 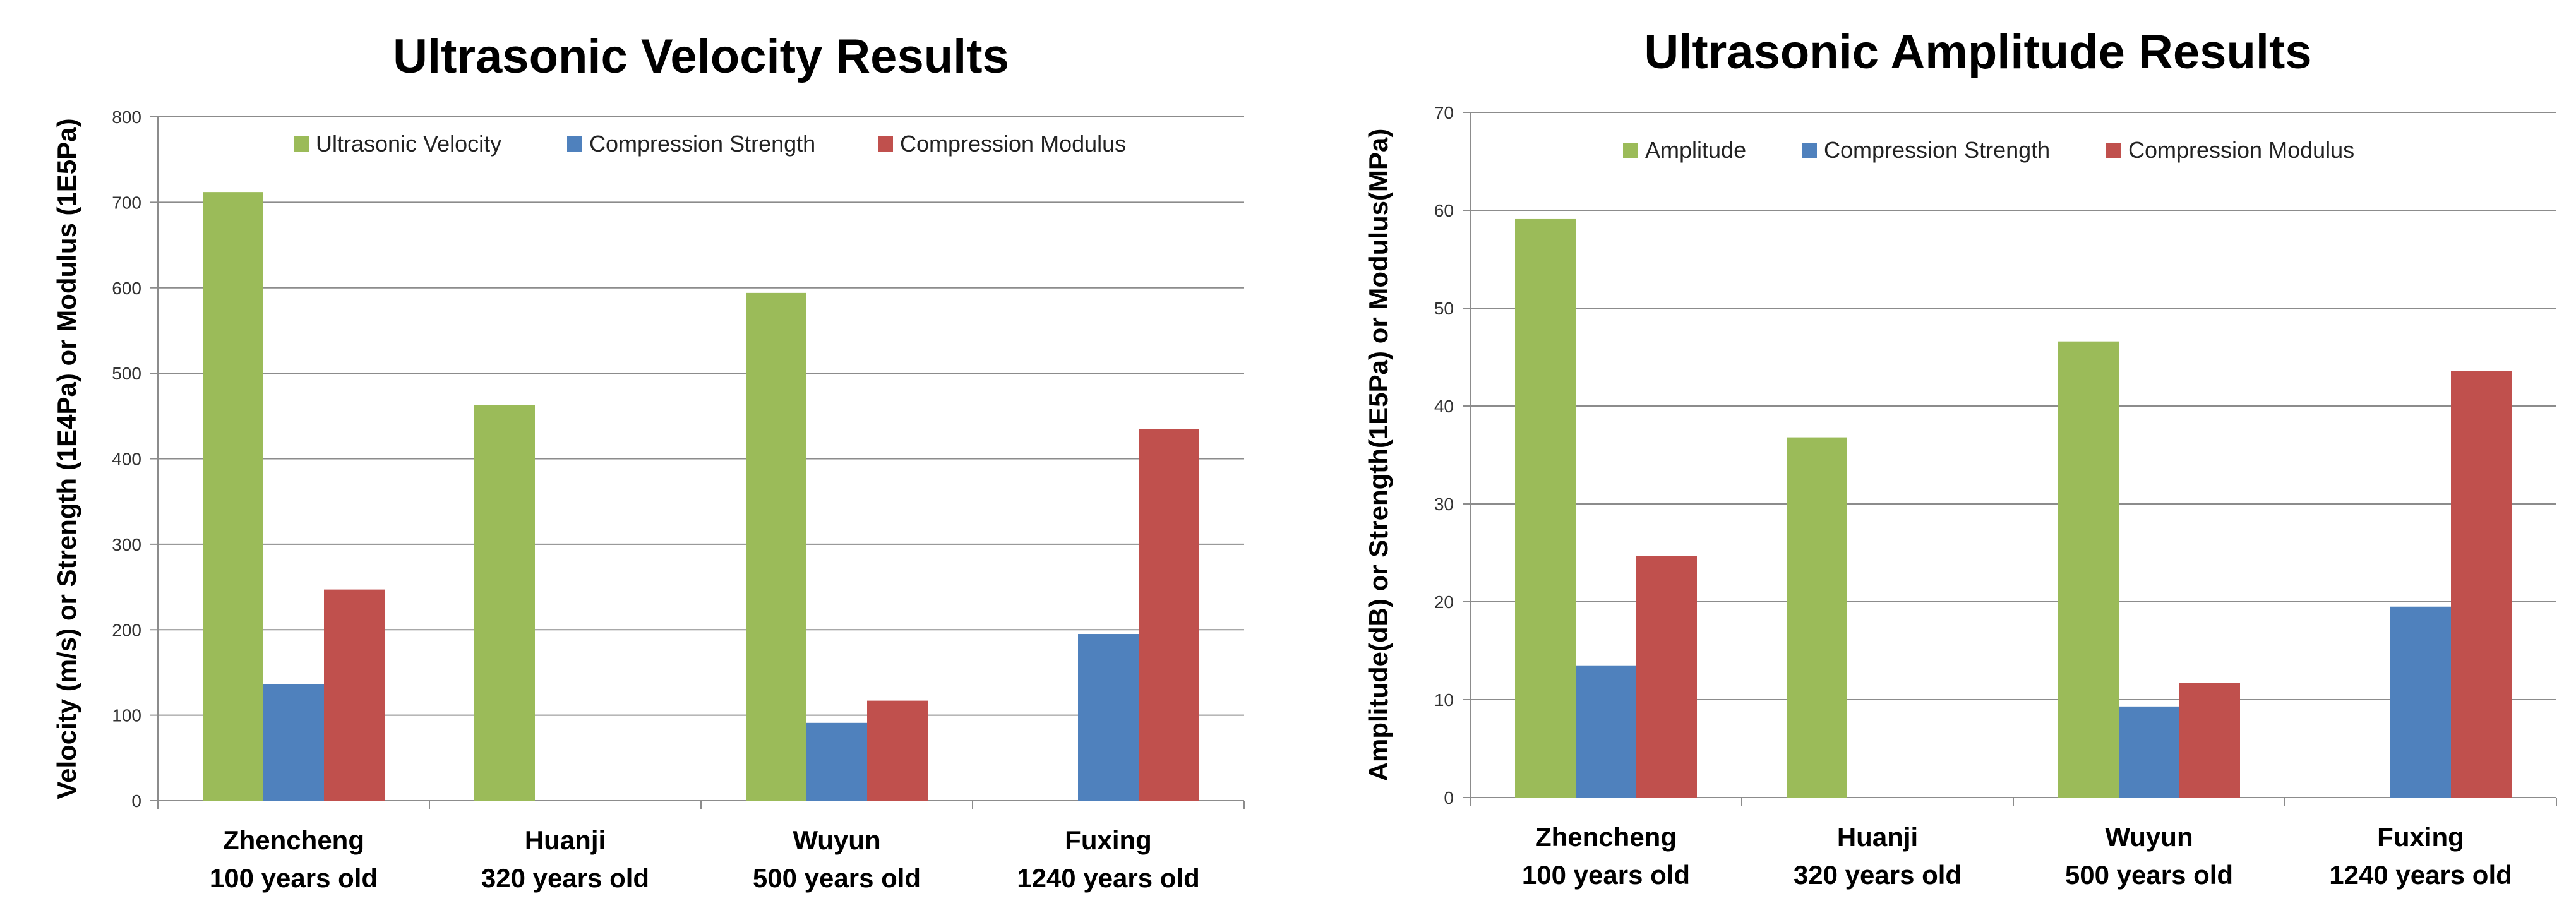 What do you see at coordinates (1695, 150) in the screenshot?
I see `legend-label: Amplitude` at bounding box center [1695, 150].